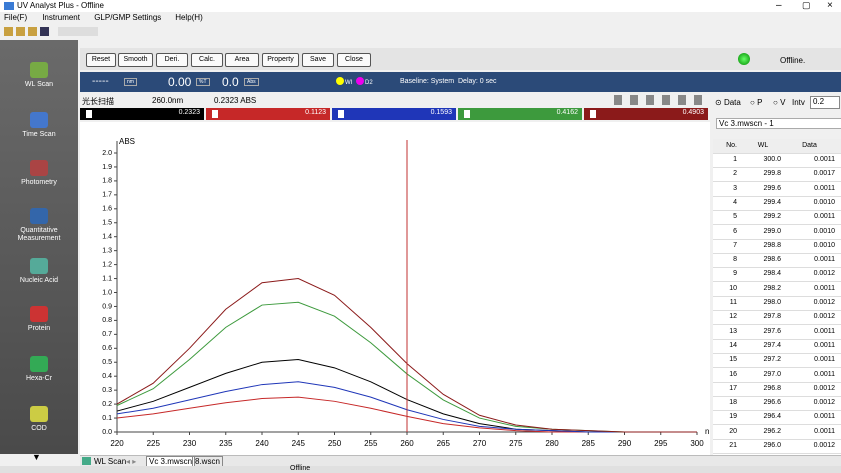  Describe the element at coordinates (39, 428) in the screenshot. I see `sidebar-label: COD` at that location.